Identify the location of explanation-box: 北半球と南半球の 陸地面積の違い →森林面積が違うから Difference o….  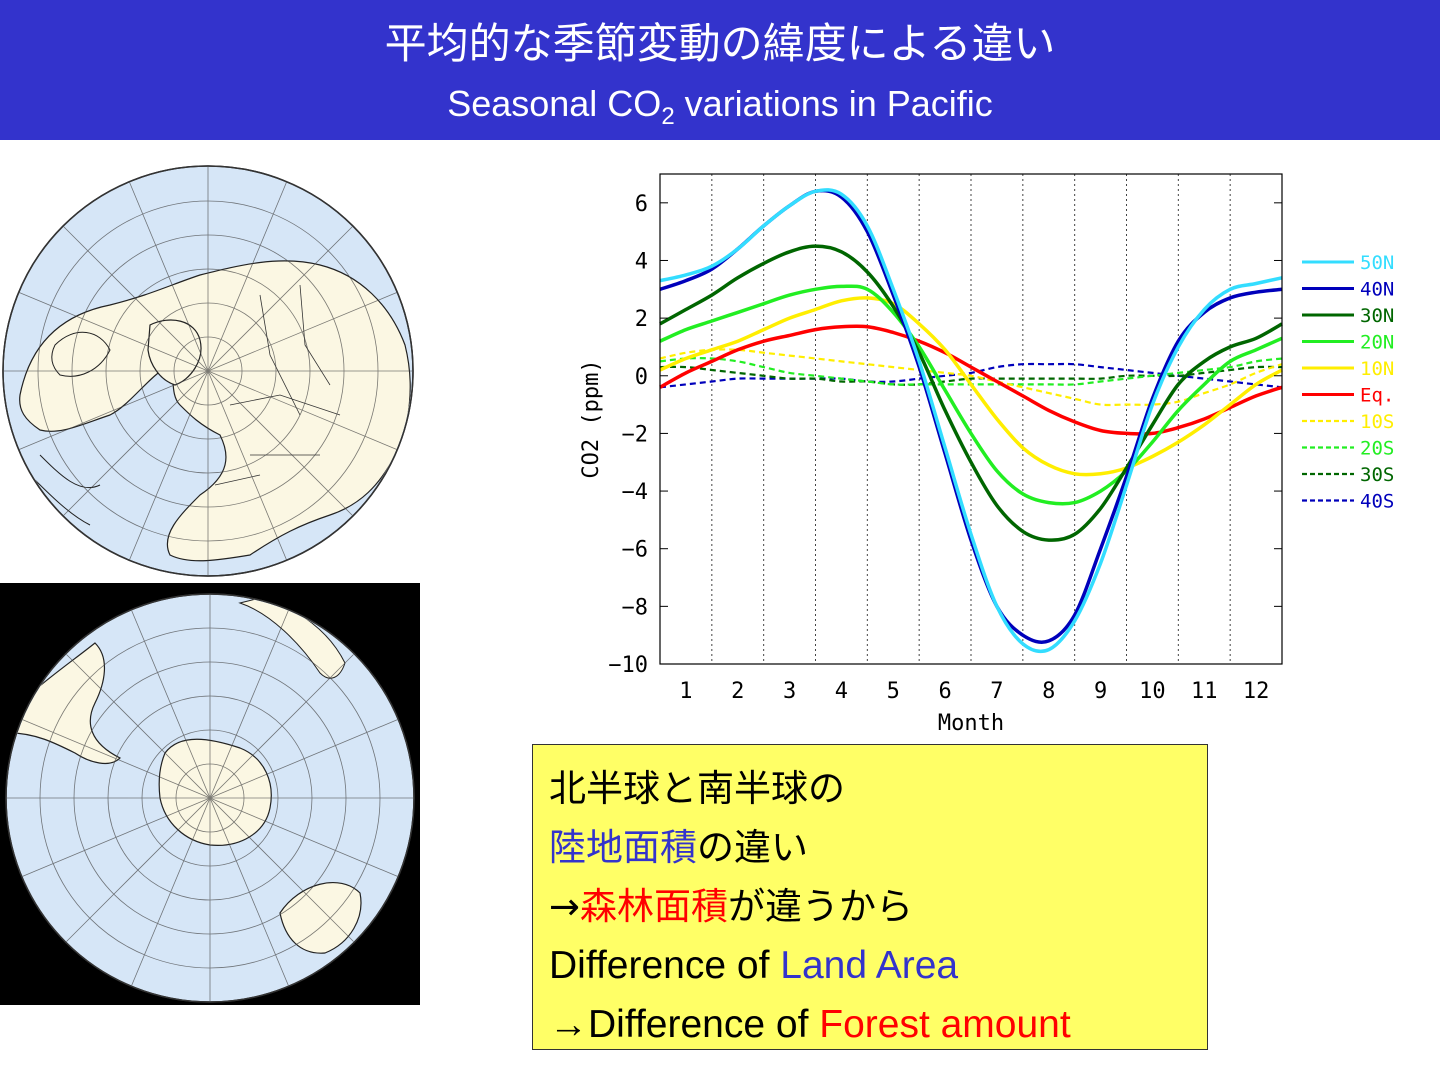
(870, 897).